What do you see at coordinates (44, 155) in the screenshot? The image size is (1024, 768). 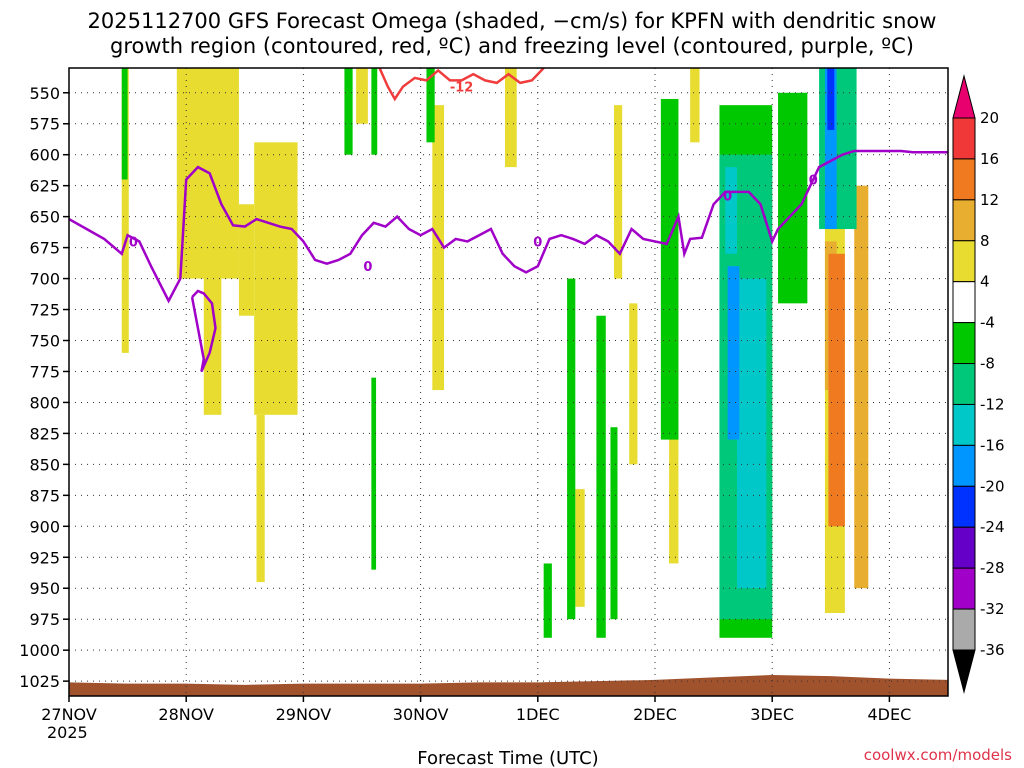 I see `y-tick-label-2: 600` at bounding box center [44, 155].